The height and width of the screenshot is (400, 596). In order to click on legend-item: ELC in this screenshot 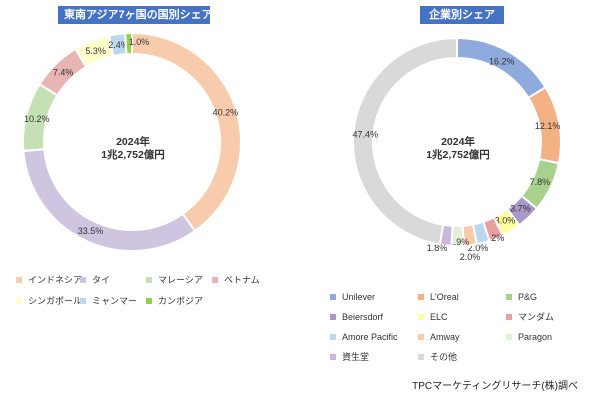, I will do `click(433, 317)`.